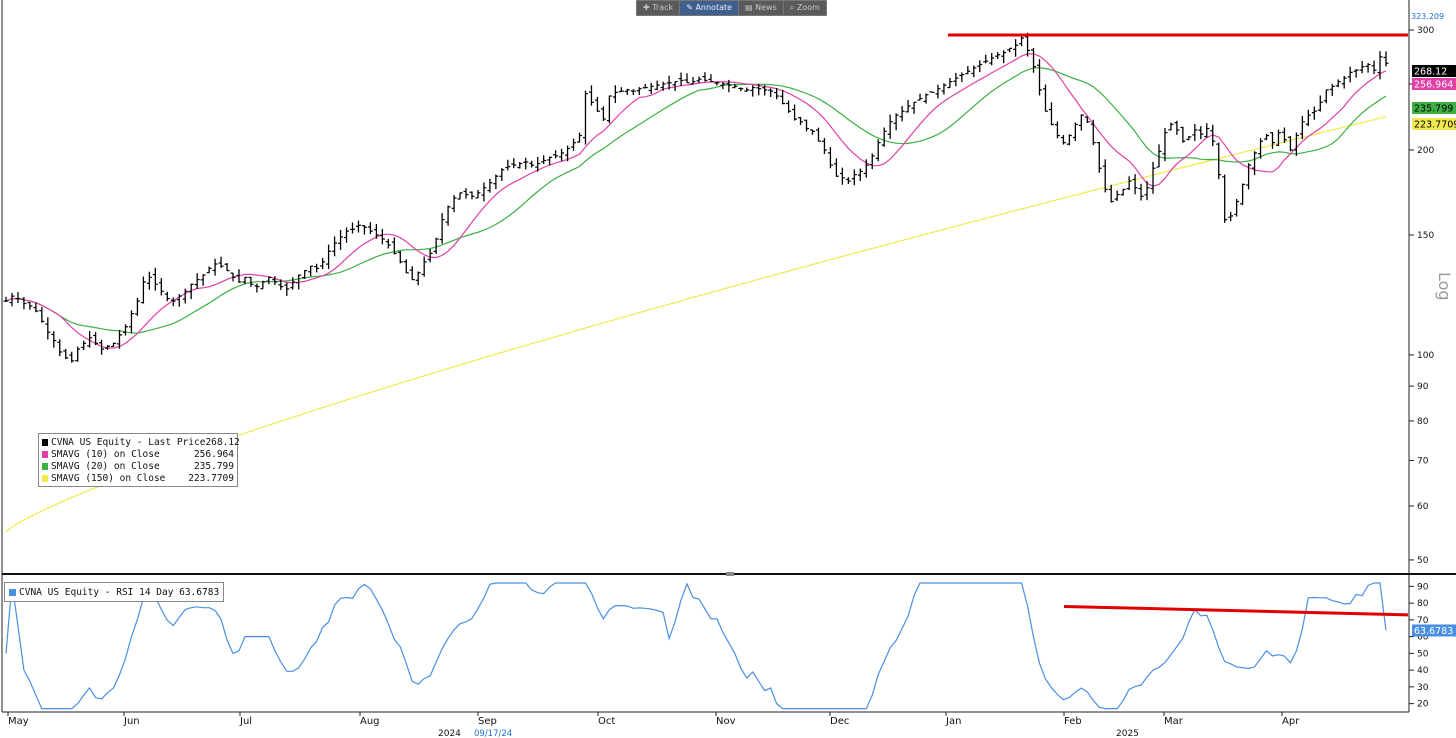 Image resolution: width=1456 pixels, height=738 pixels. I want to click on annotate-button: ✎ Annotate, so click(710, 8).